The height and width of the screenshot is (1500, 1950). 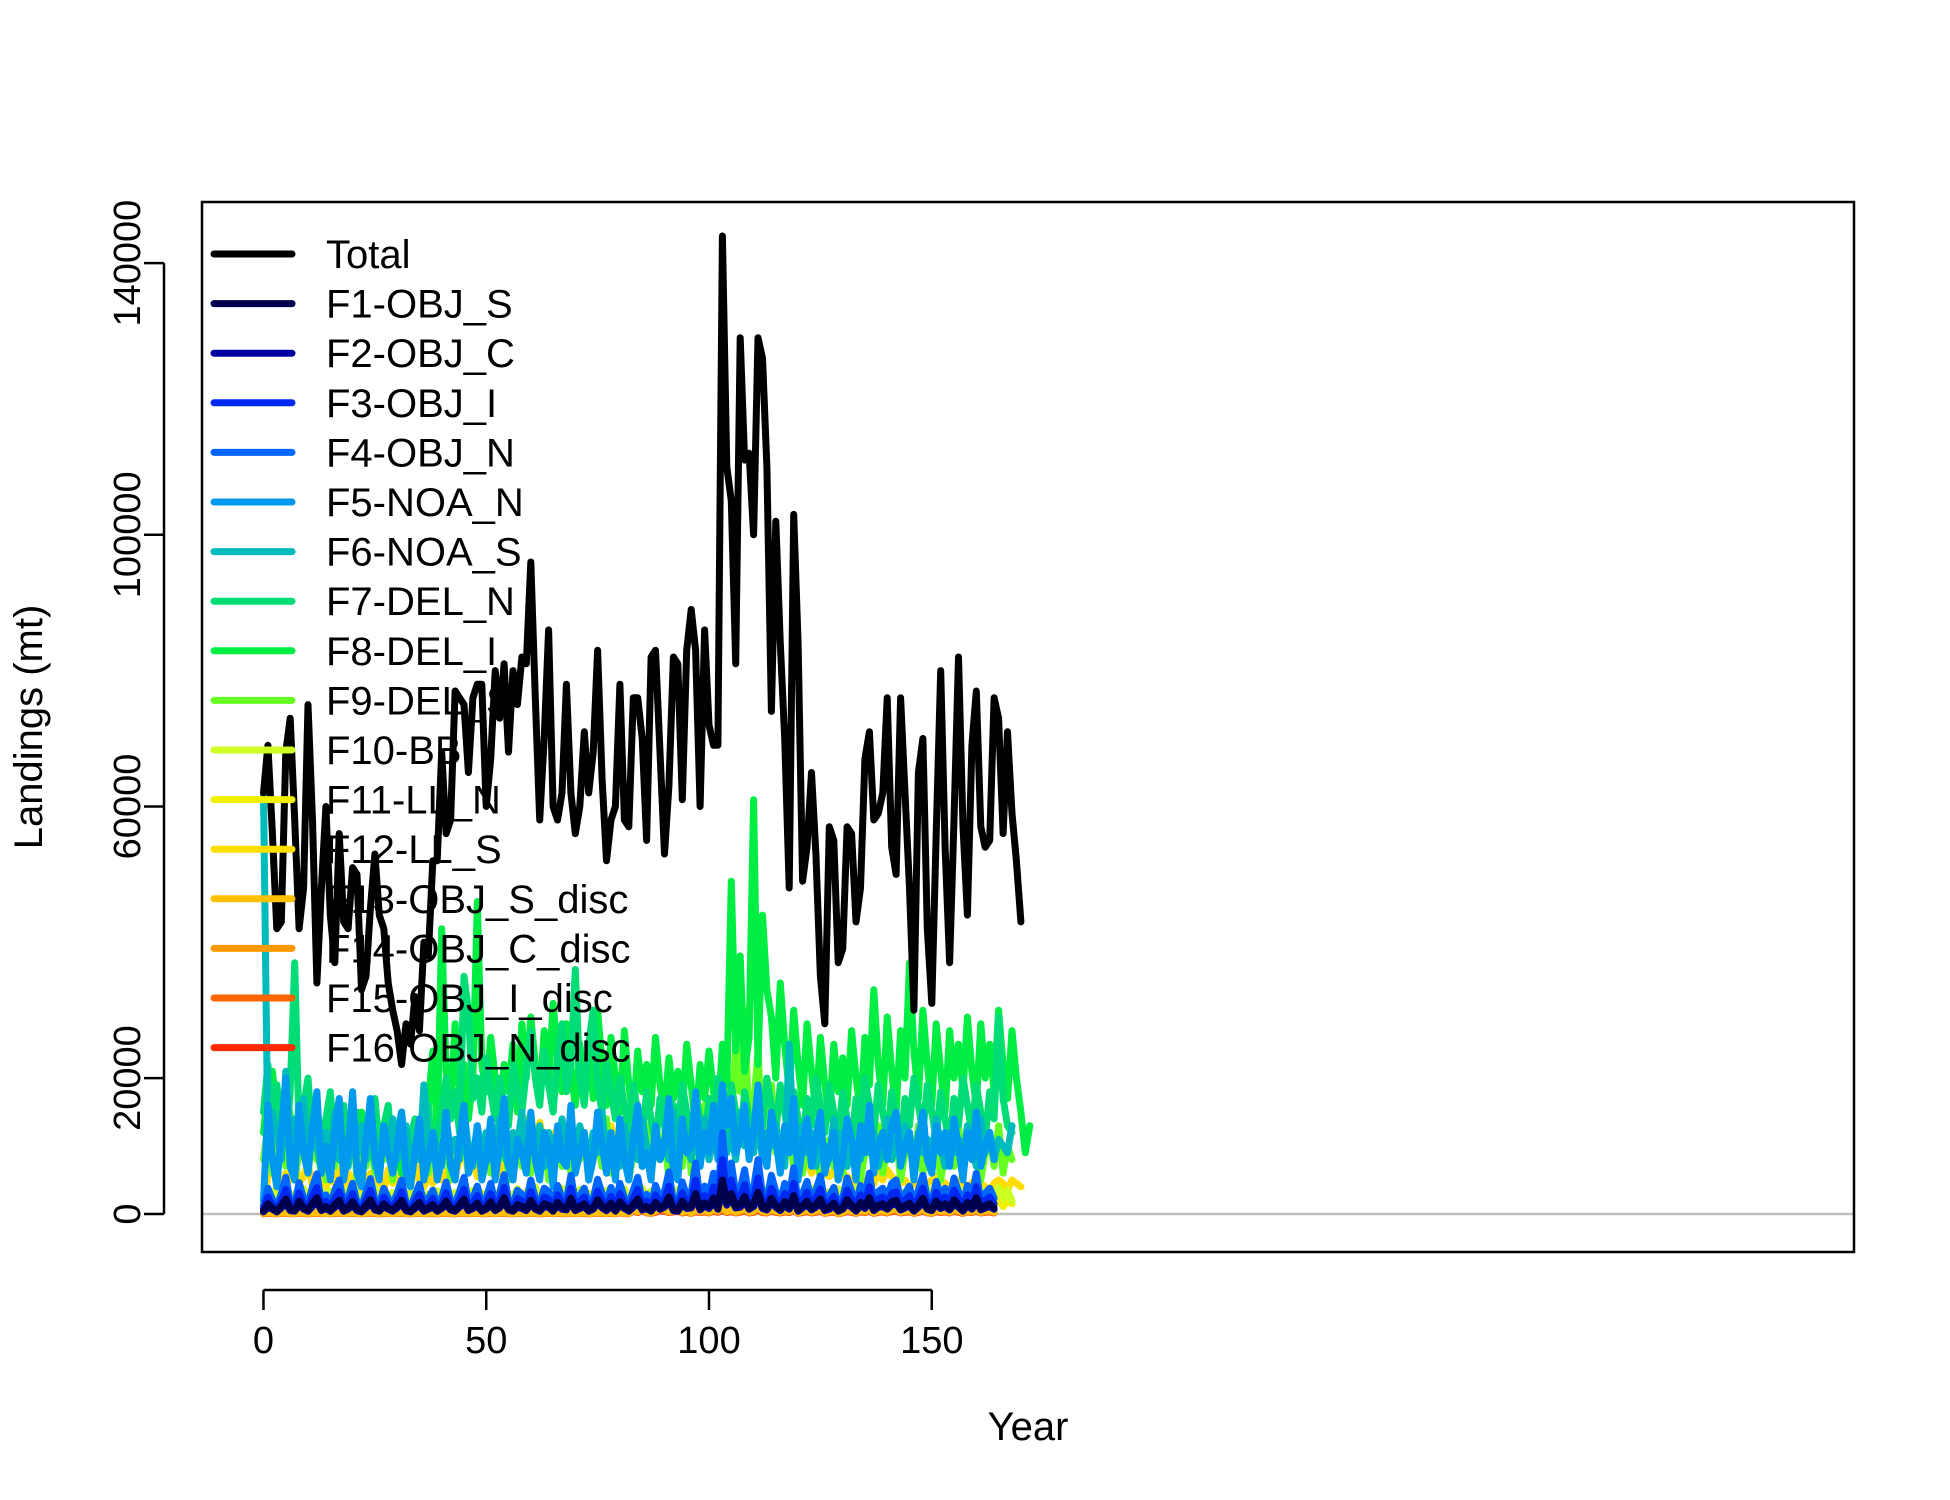 What do you see at coordinates (478, 1049) in the screenshot?
I see `legend-label: F16-OBJ_N_disc` at bounding box center [478, 1049].